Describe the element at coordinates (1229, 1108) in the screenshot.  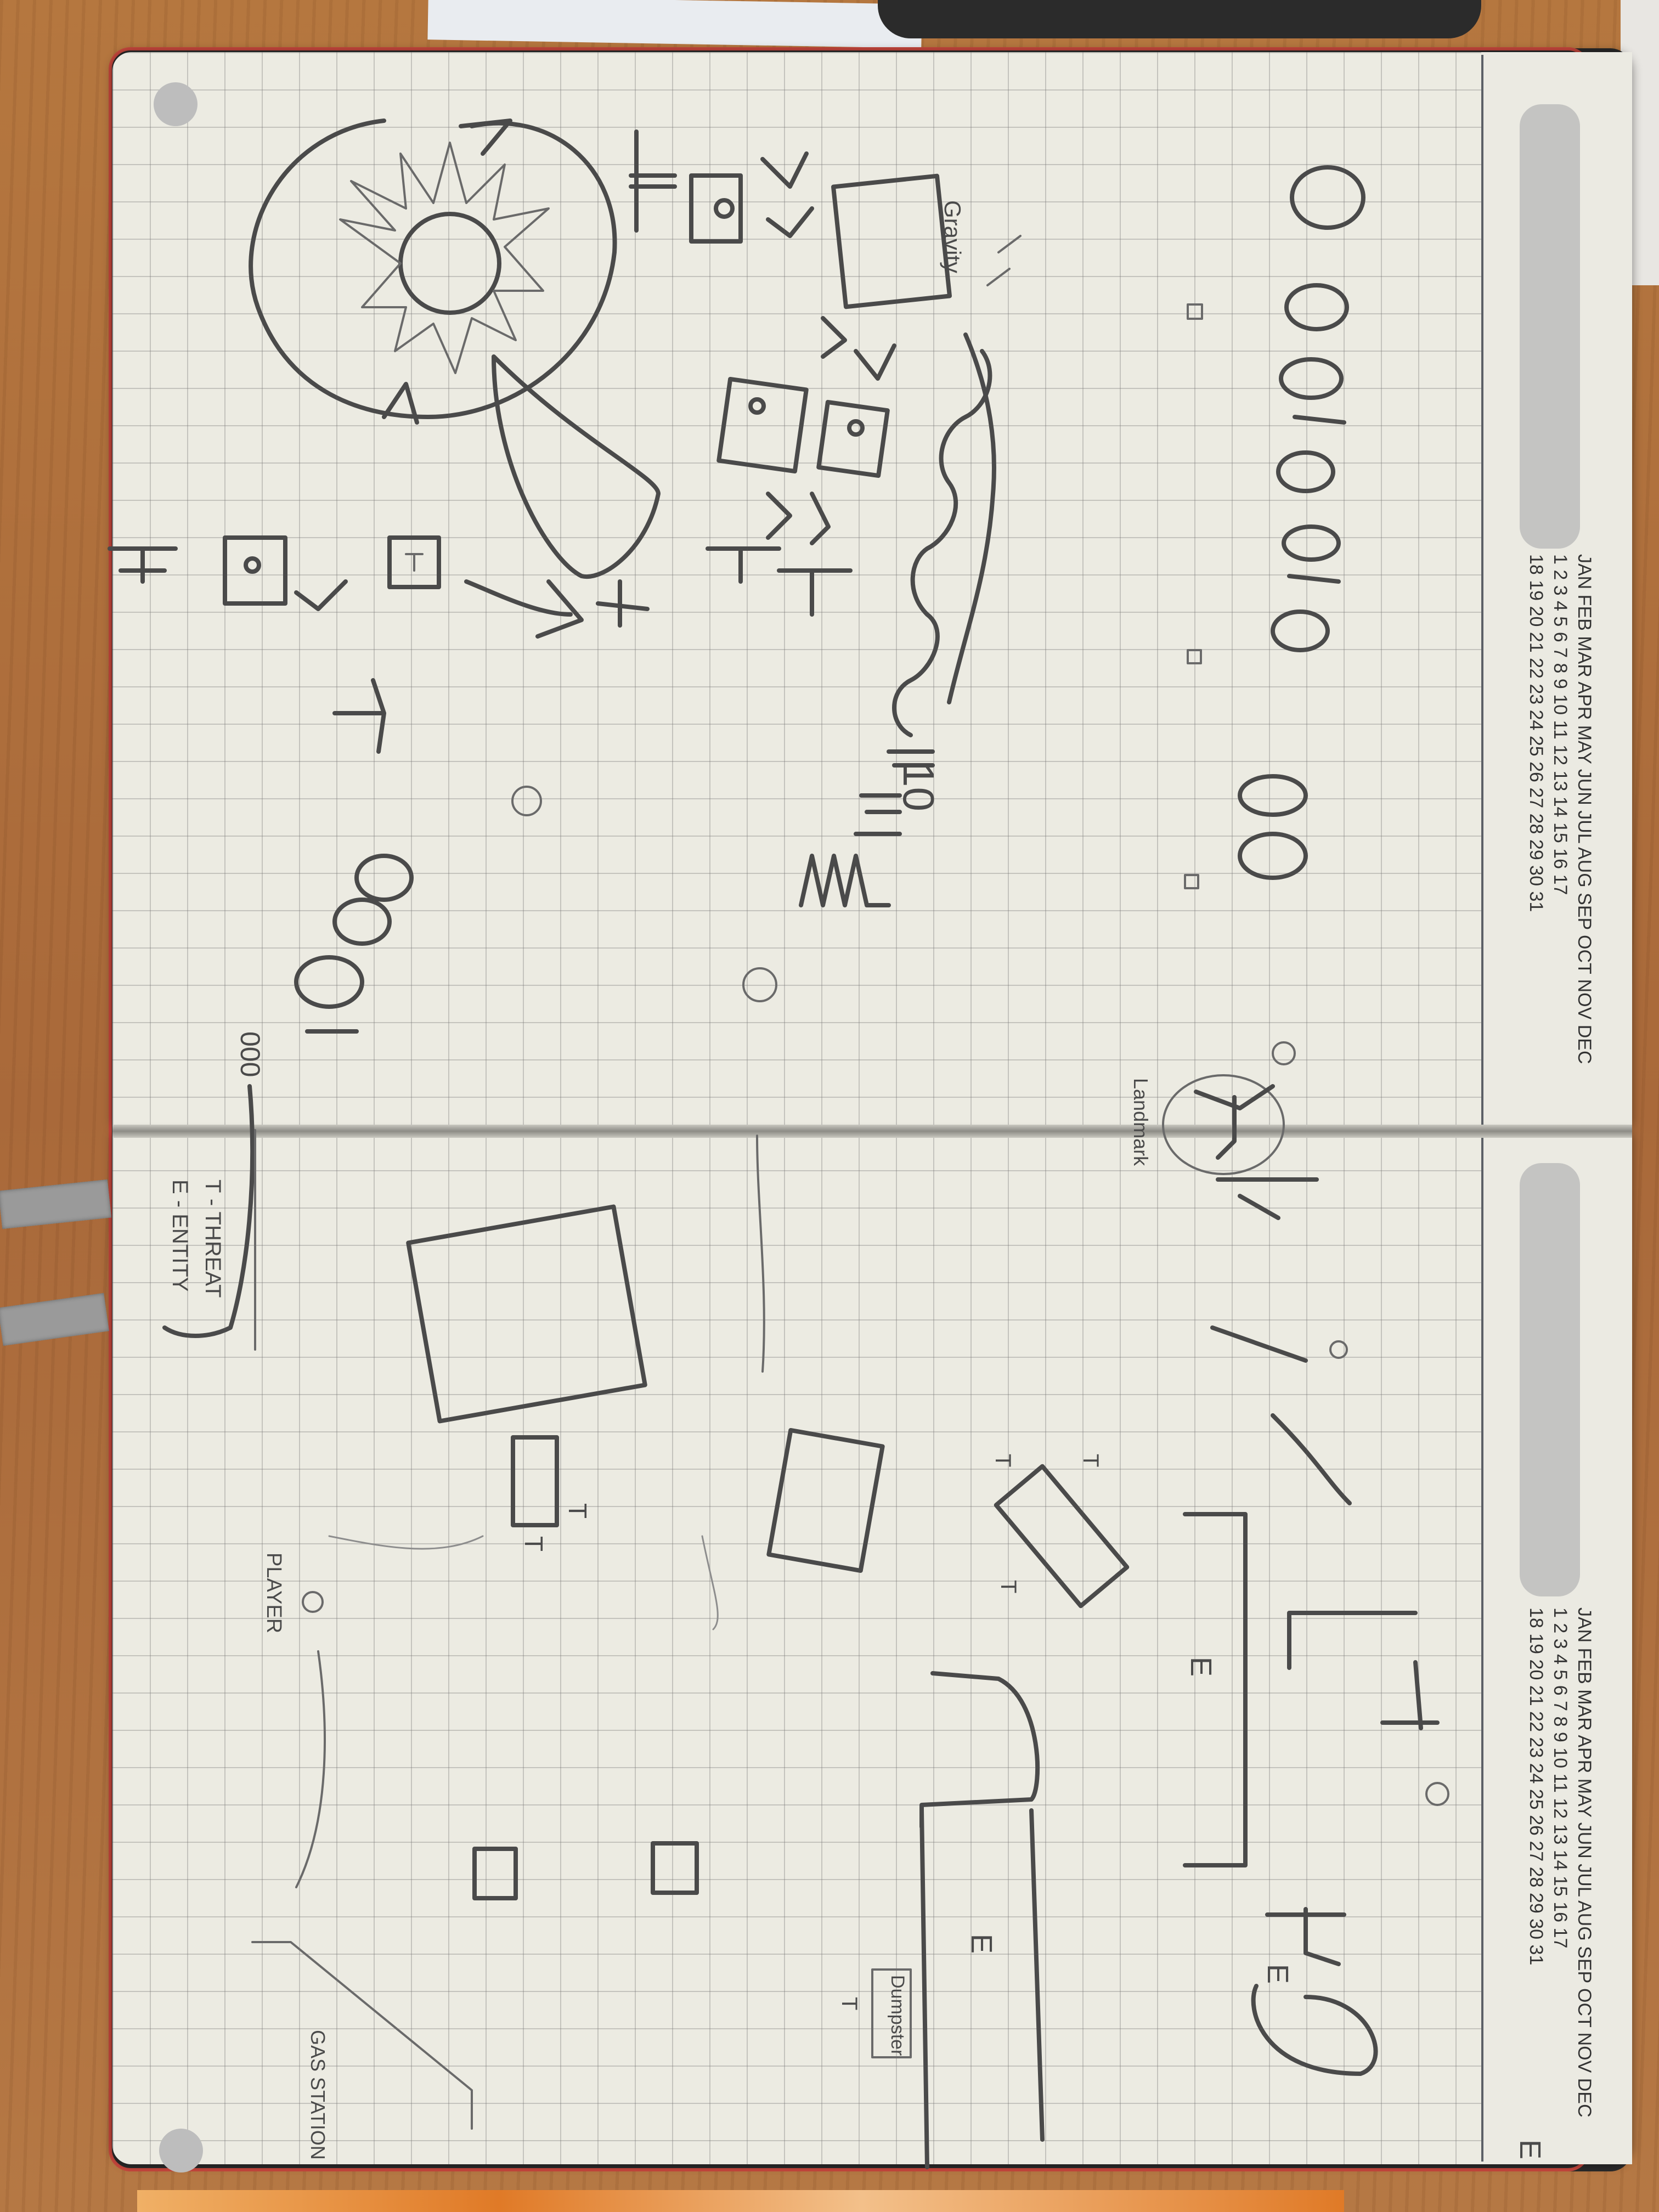
I see `landmark-circle` at that location.